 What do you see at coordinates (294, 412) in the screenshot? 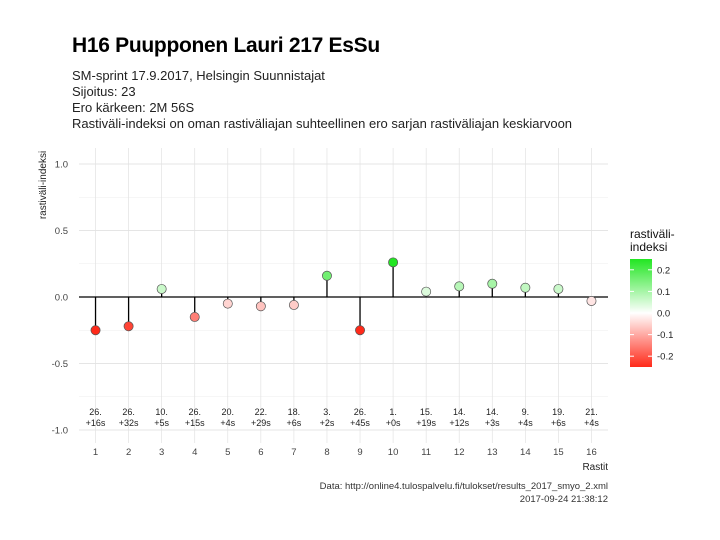
I see `point-rank-label: 18.` at bounding box center [294, 412].